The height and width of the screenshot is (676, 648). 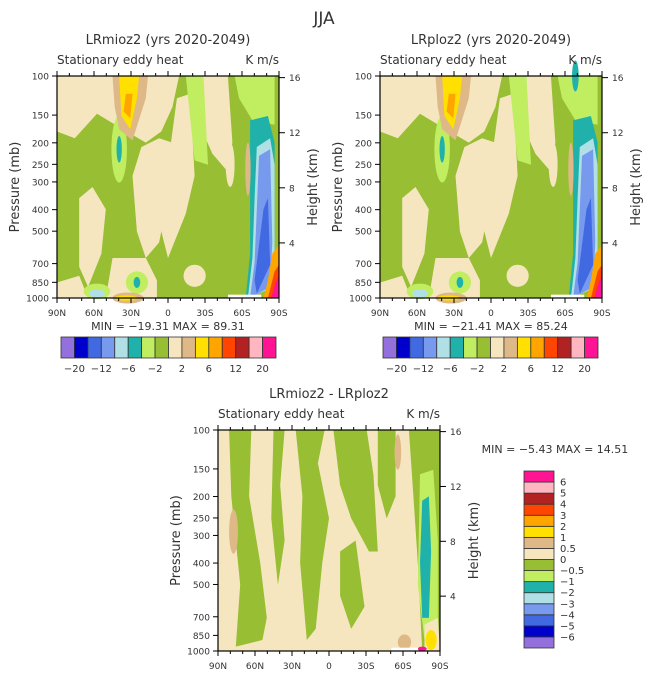 What do you see at coordinates (585, 60) in the screenshot?
I see `panel-units: K m/s` at bounding box center [585, 60].